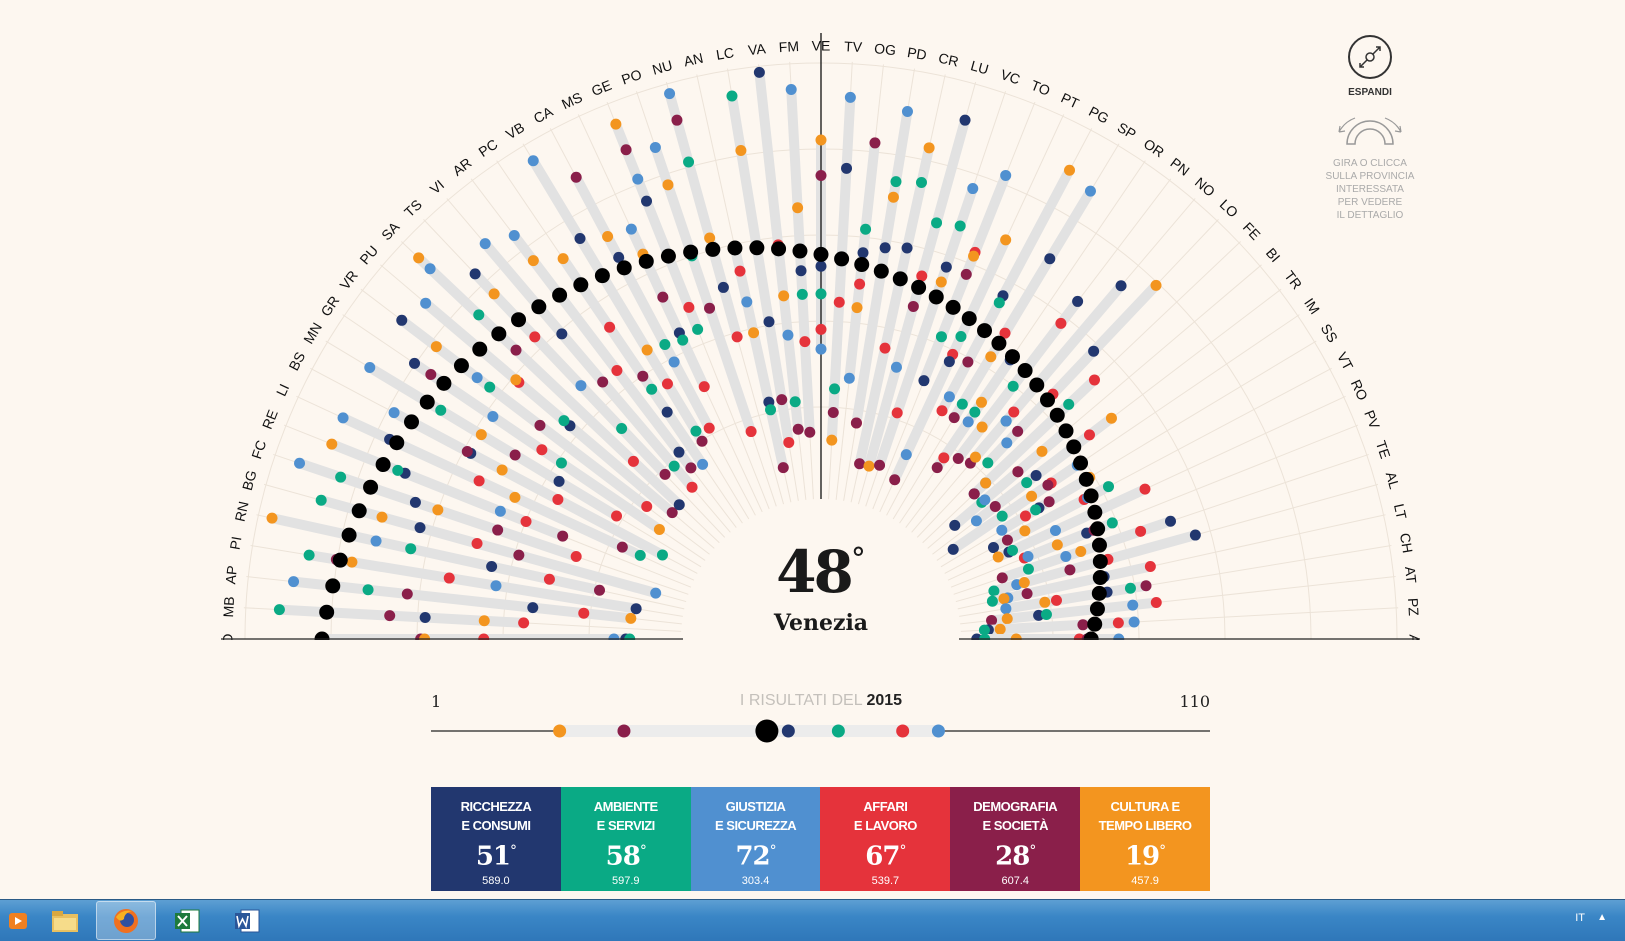 The height and width of the screenshot is (941, 1625). I want to click on slider-dot-ambiente, so click(838, 731).